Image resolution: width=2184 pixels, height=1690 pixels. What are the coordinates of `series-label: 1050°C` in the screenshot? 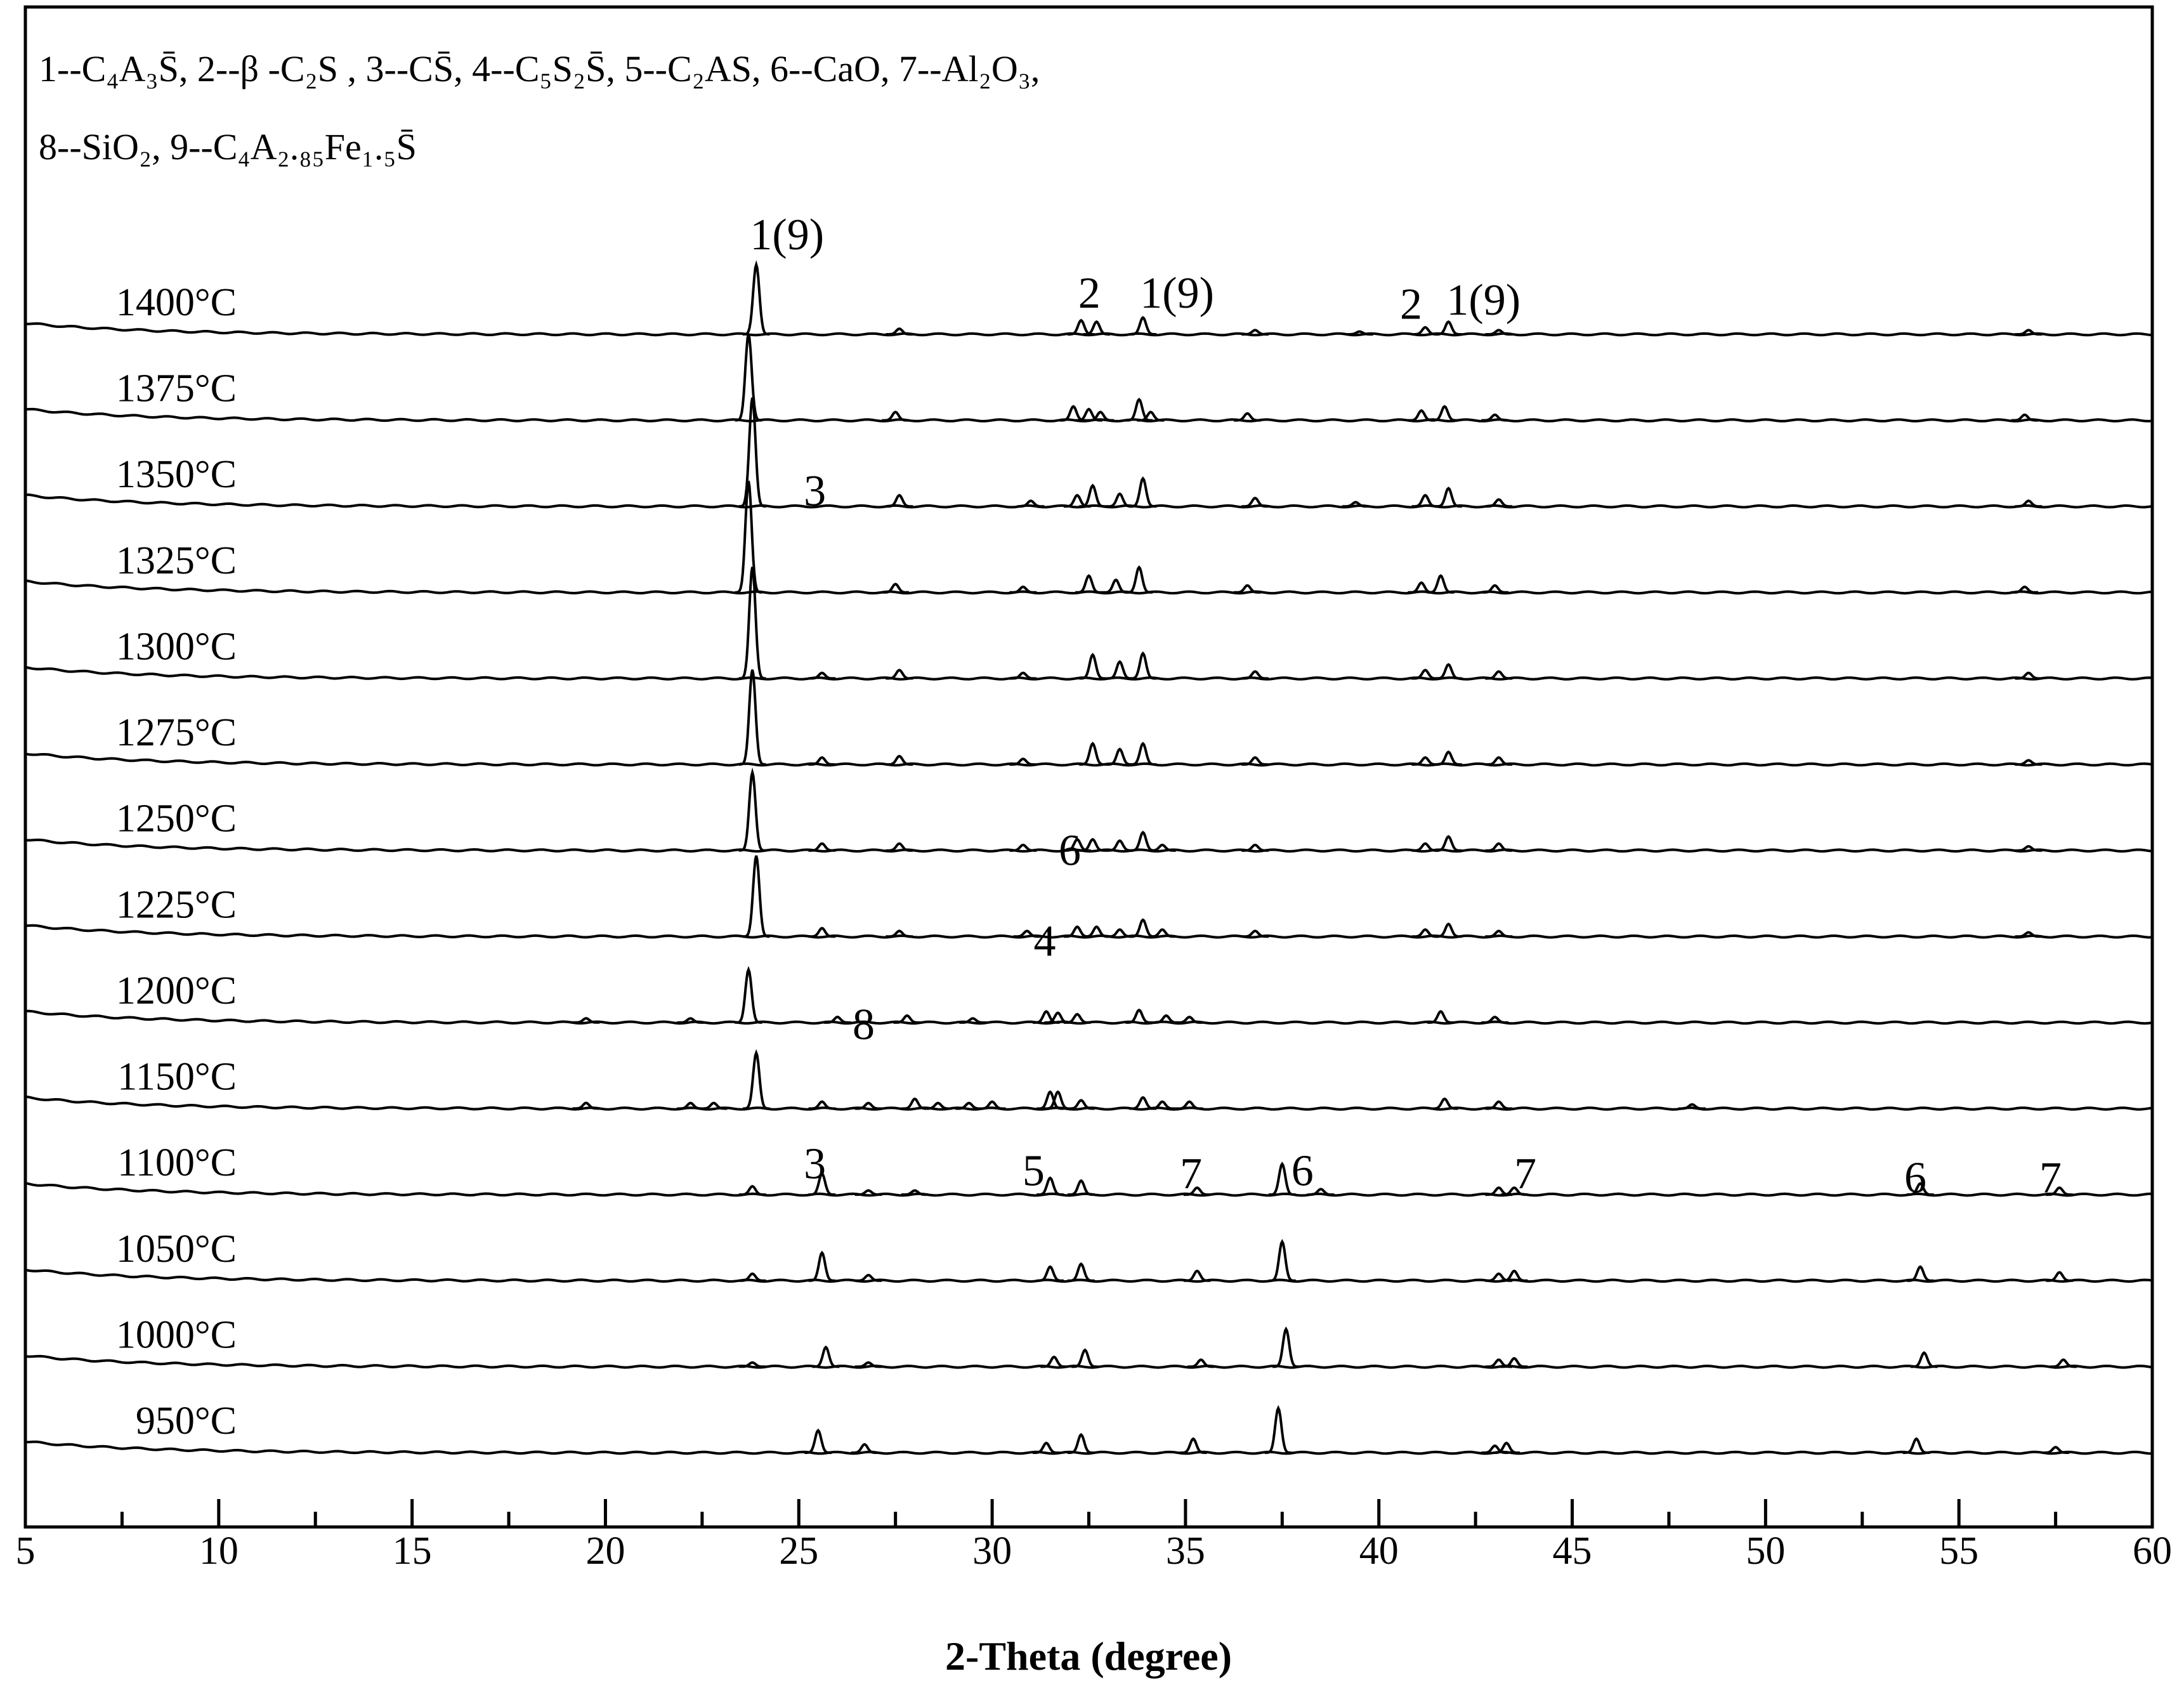 It's located at (176, 1249).